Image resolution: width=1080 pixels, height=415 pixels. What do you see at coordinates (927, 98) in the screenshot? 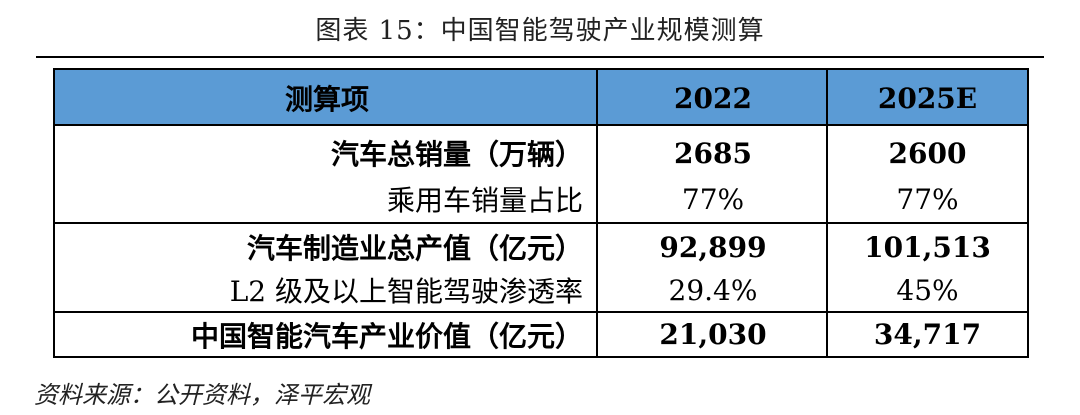
I see `header-2025e: 2025E` at bounding box center [927, 98].